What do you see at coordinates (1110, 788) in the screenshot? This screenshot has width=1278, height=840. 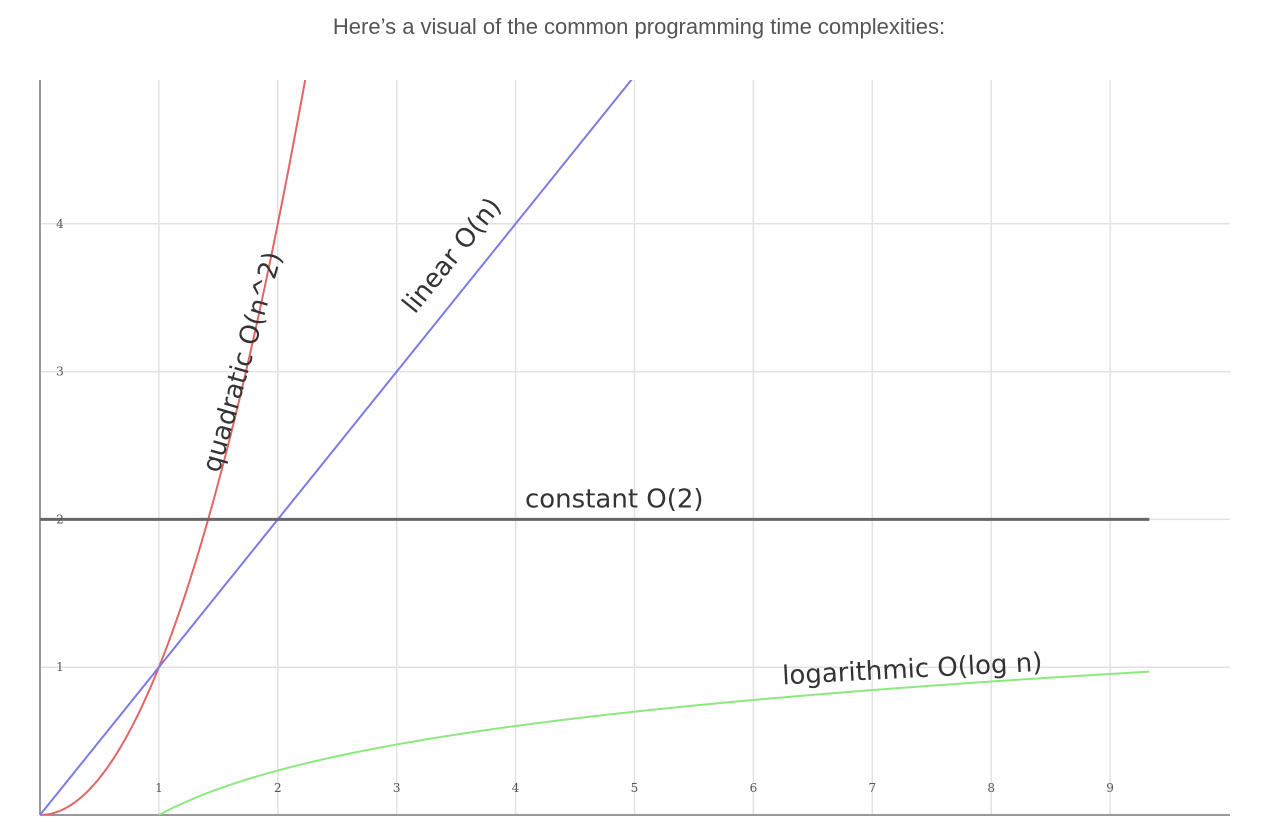 I see `x-tick-label: 9` at bounding box center [1110, 788].